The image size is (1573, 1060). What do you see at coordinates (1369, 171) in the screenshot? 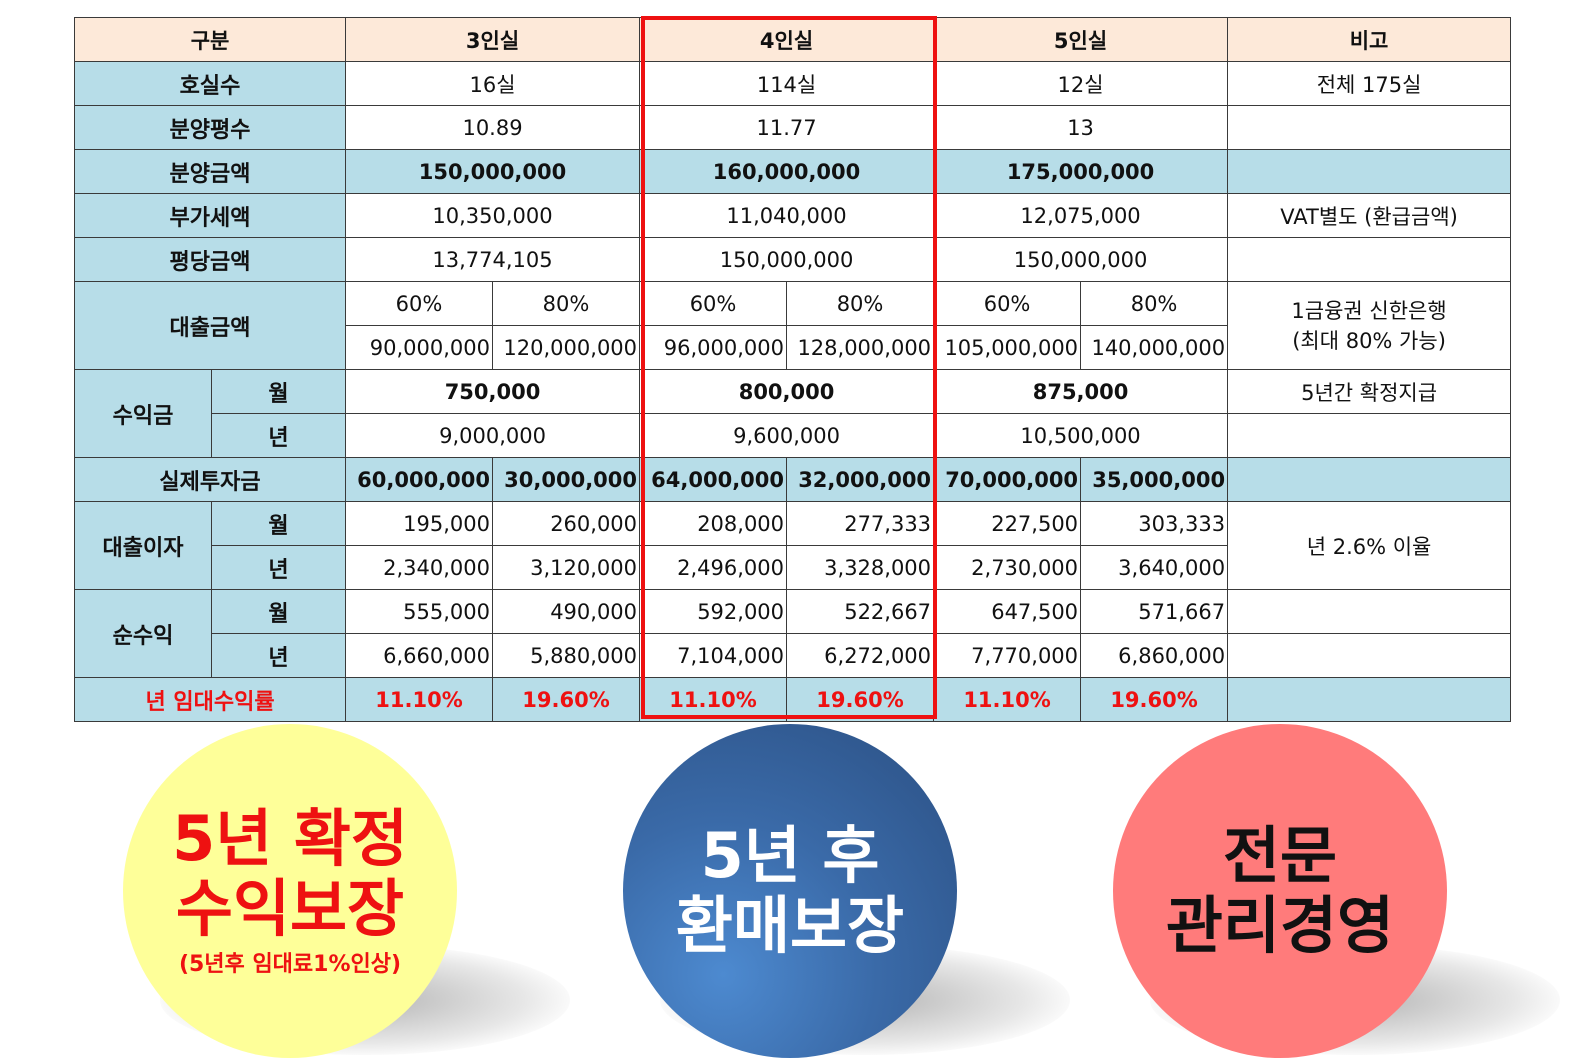
I see `price-note` at bounding box center [1369, 171].